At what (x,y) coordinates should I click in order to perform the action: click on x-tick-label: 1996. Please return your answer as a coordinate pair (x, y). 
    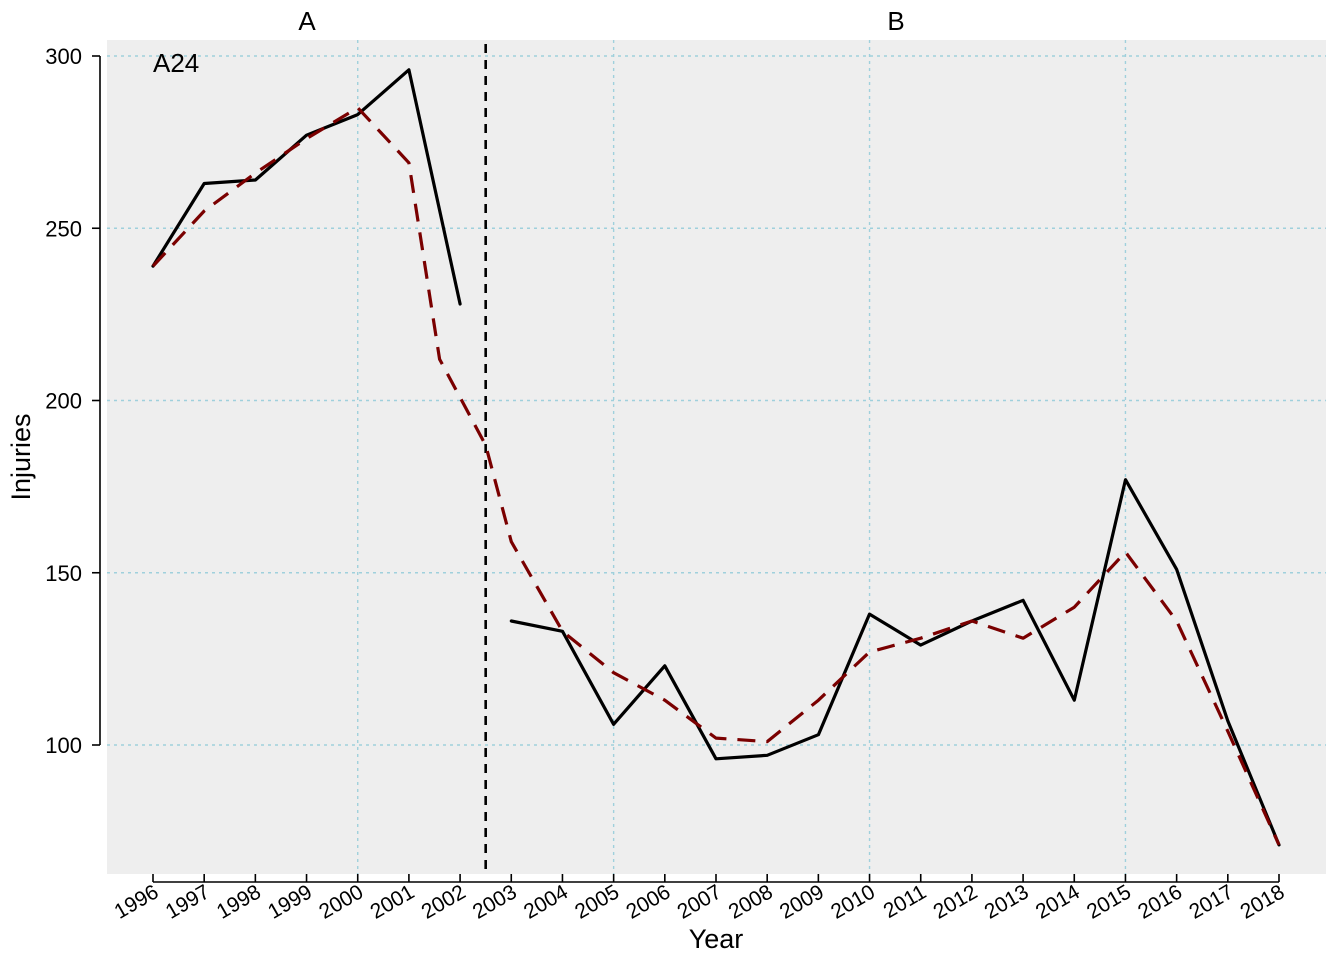
    Looking at the image, I should click on (137, 901).